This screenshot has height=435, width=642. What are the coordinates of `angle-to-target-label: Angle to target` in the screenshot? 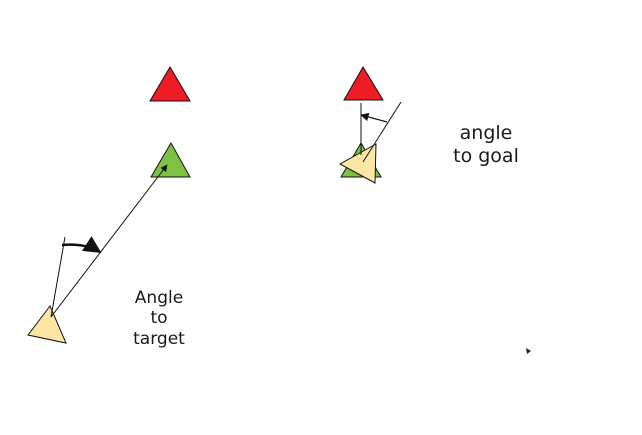 It's located at (159, 318).